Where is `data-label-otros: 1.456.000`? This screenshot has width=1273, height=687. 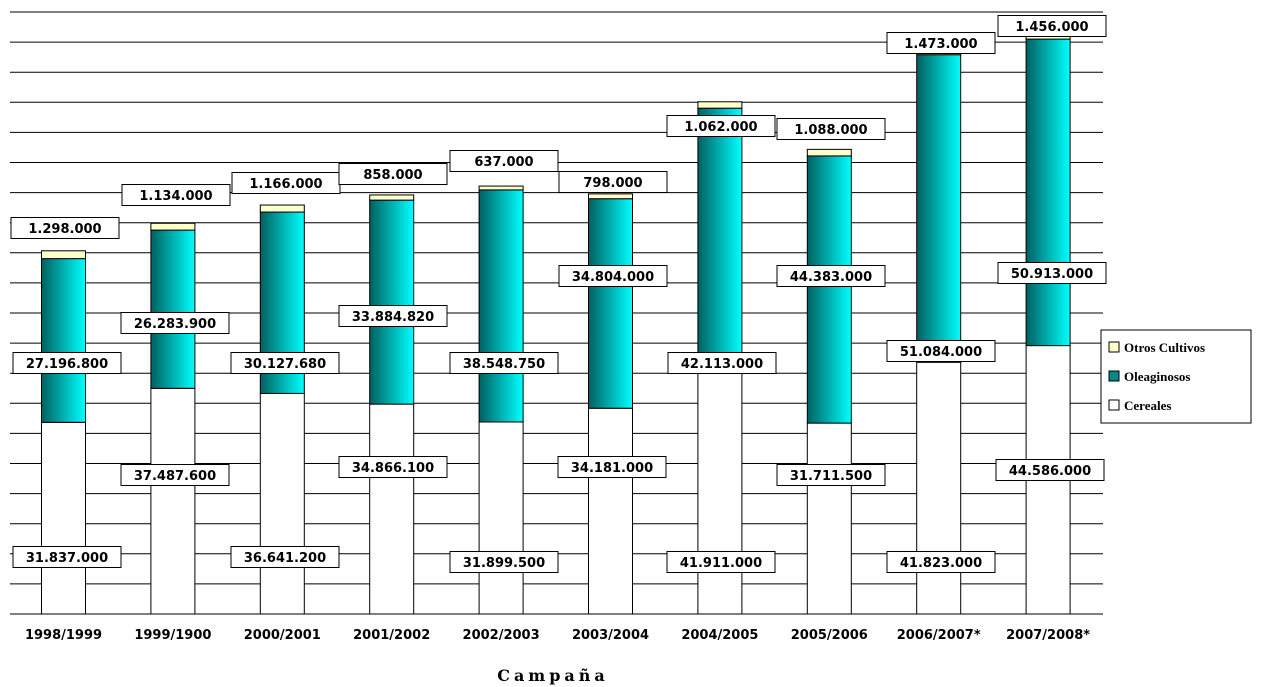 data-label-otros: 1.456.000 is located at coordinates (1052, 26).